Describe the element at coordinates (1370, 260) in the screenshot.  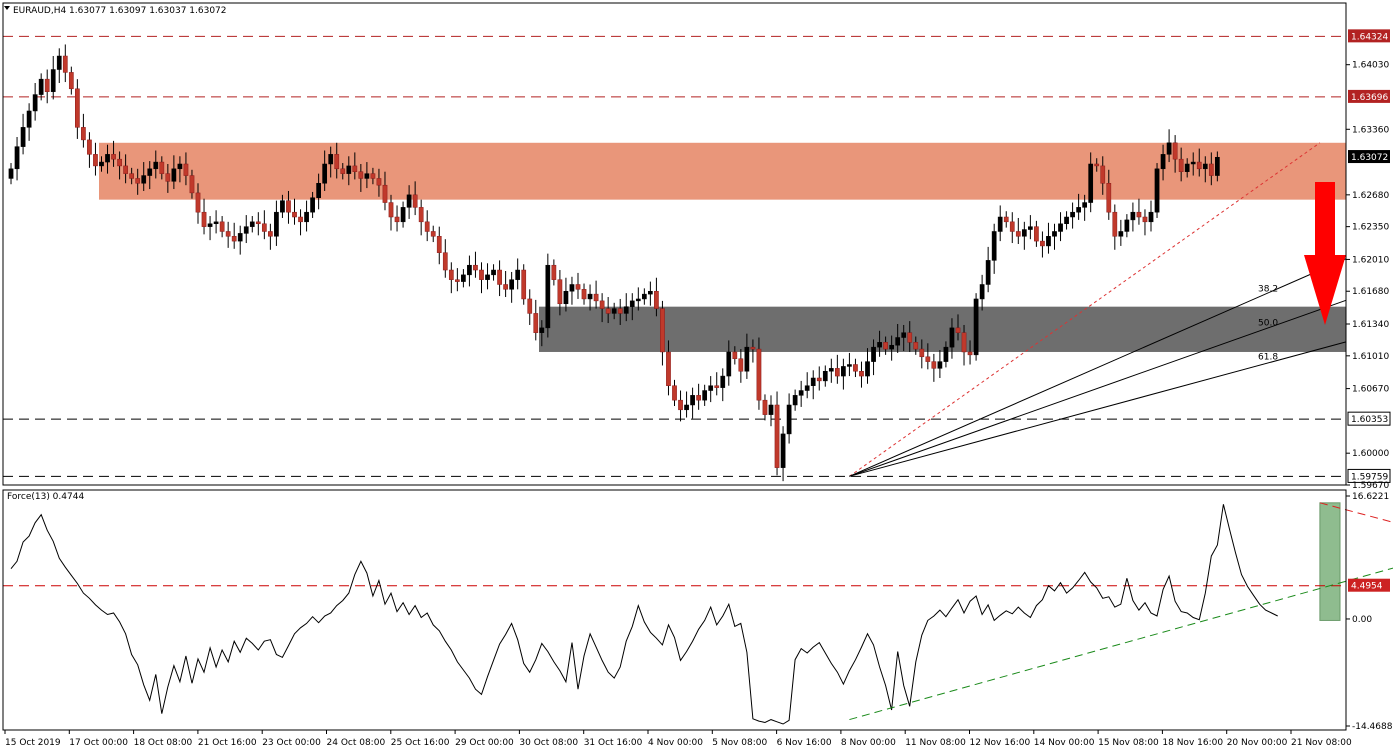
I see `y-tick-label: 1.62010` at that location.